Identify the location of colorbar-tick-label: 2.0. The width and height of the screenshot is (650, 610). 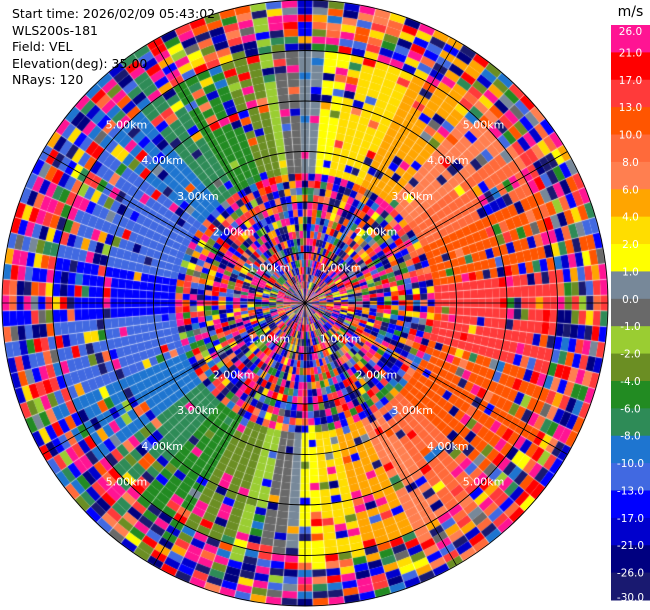
(630, 245).